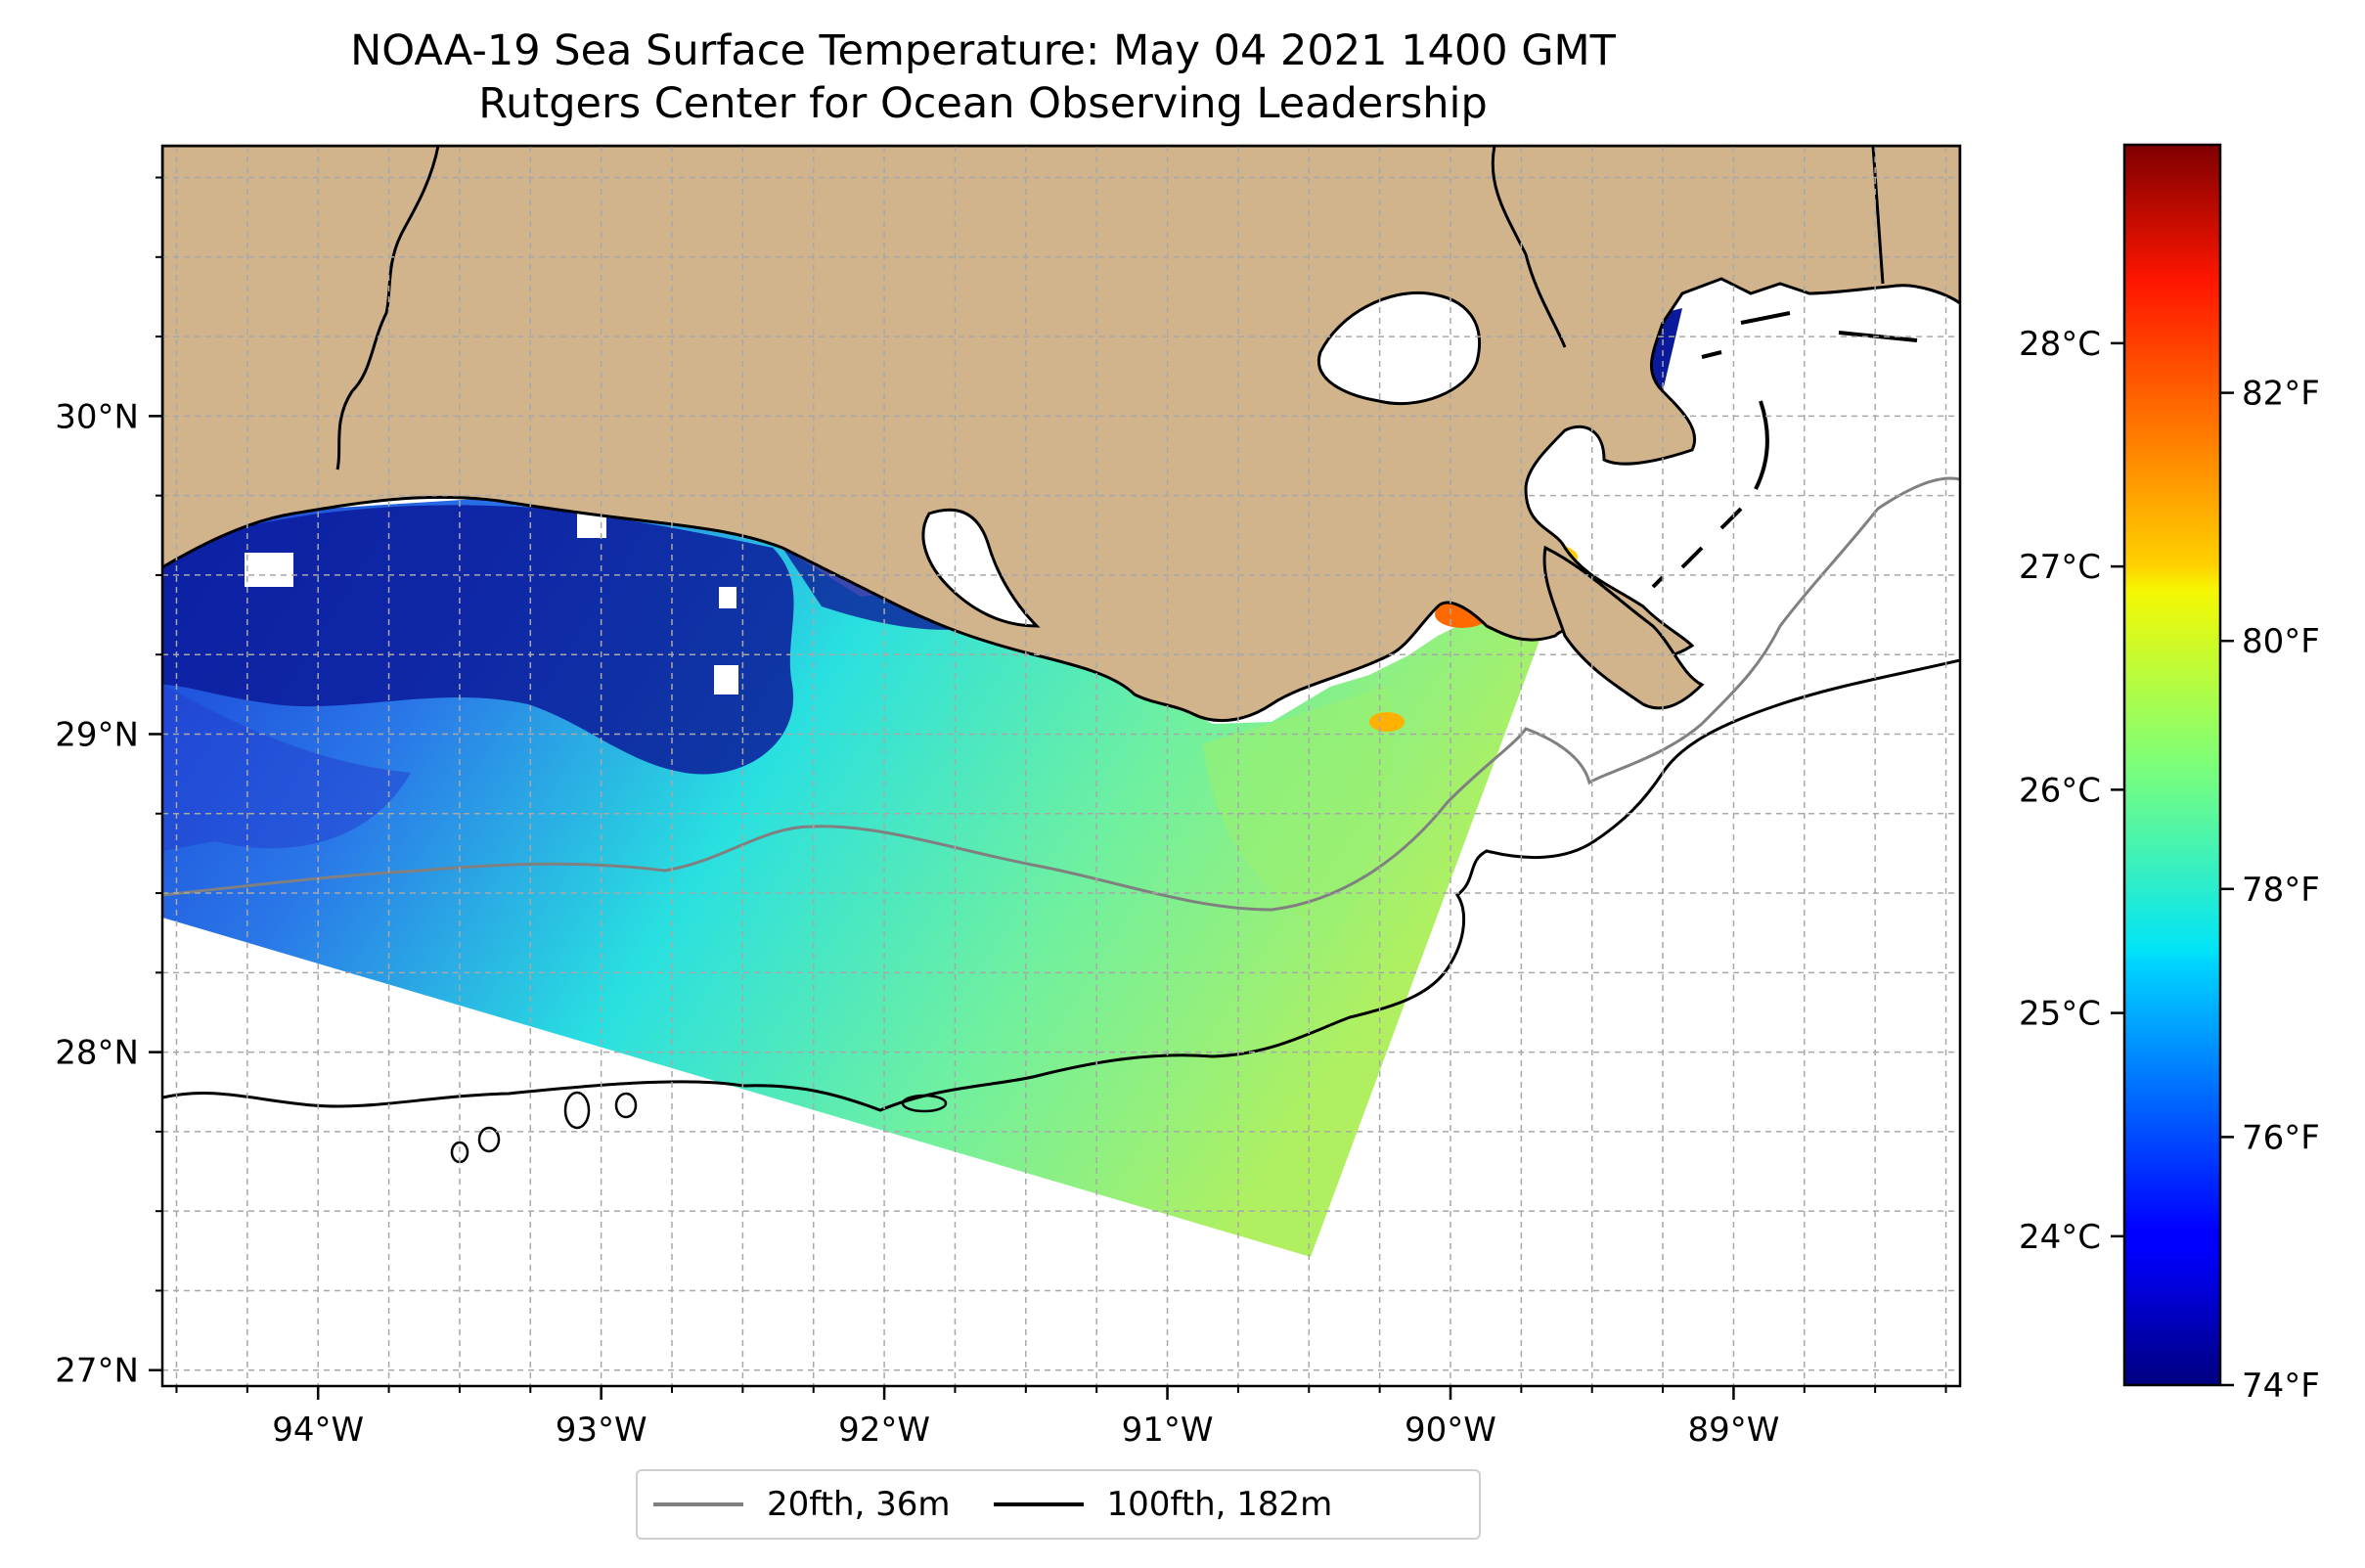  What do you see at coordinates (1399, 348) in the screenshot?
I see `lake` at bounding box center [1399, 348].